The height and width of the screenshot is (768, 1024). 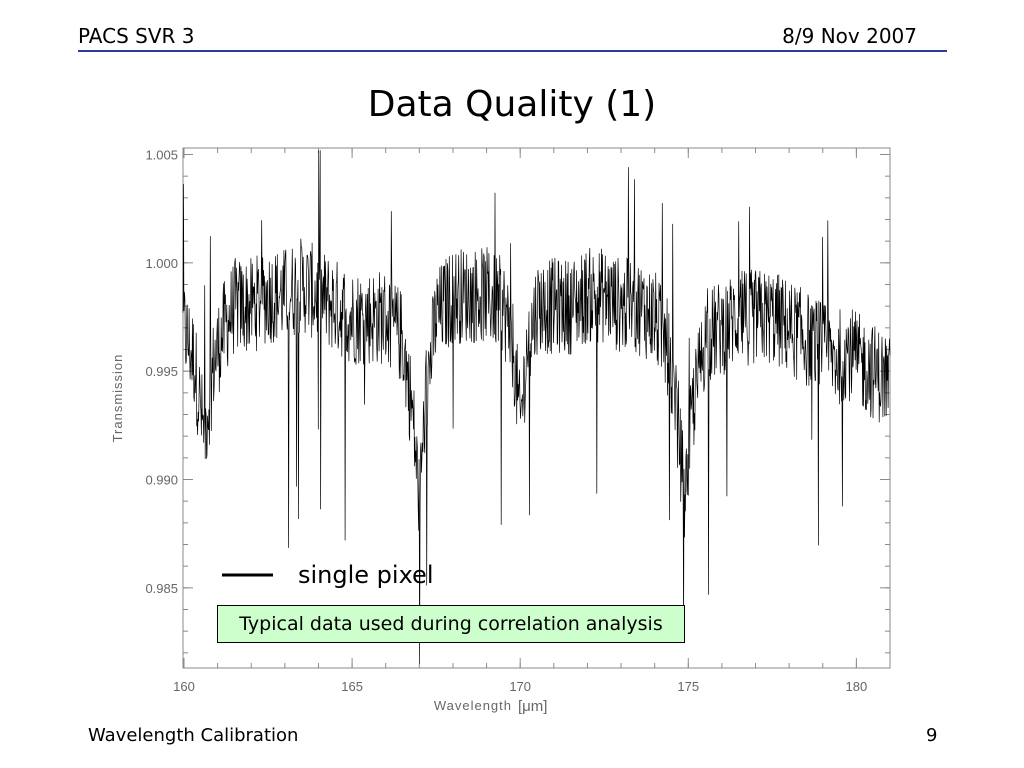 I want to click on header-rule, so click(x=512, y=51).